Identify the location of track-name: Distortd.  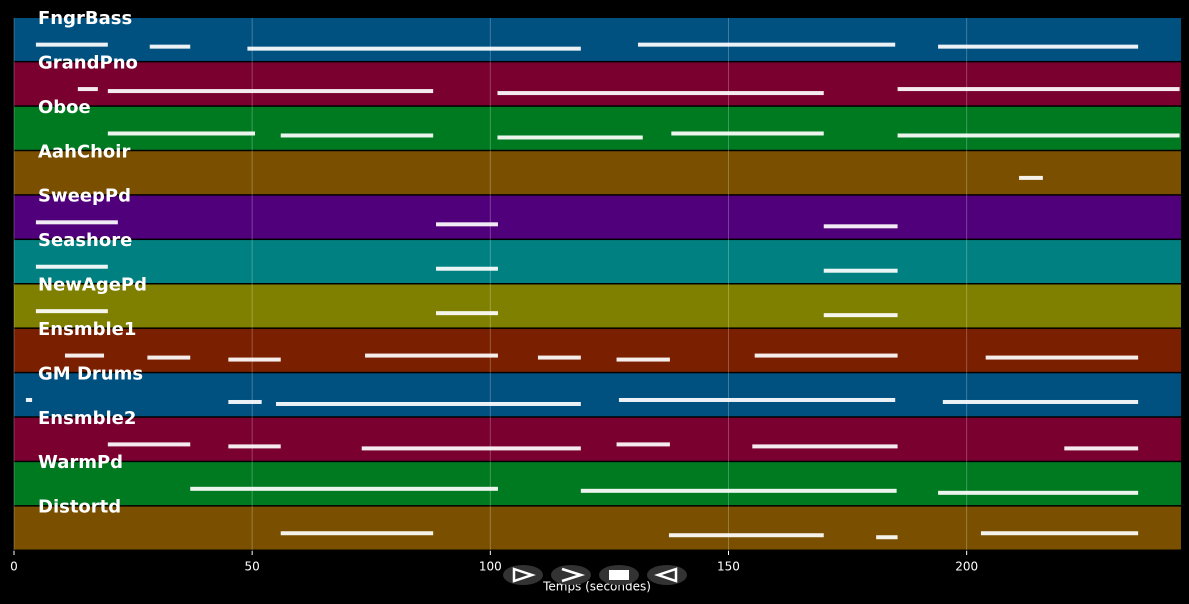
(79, 507).